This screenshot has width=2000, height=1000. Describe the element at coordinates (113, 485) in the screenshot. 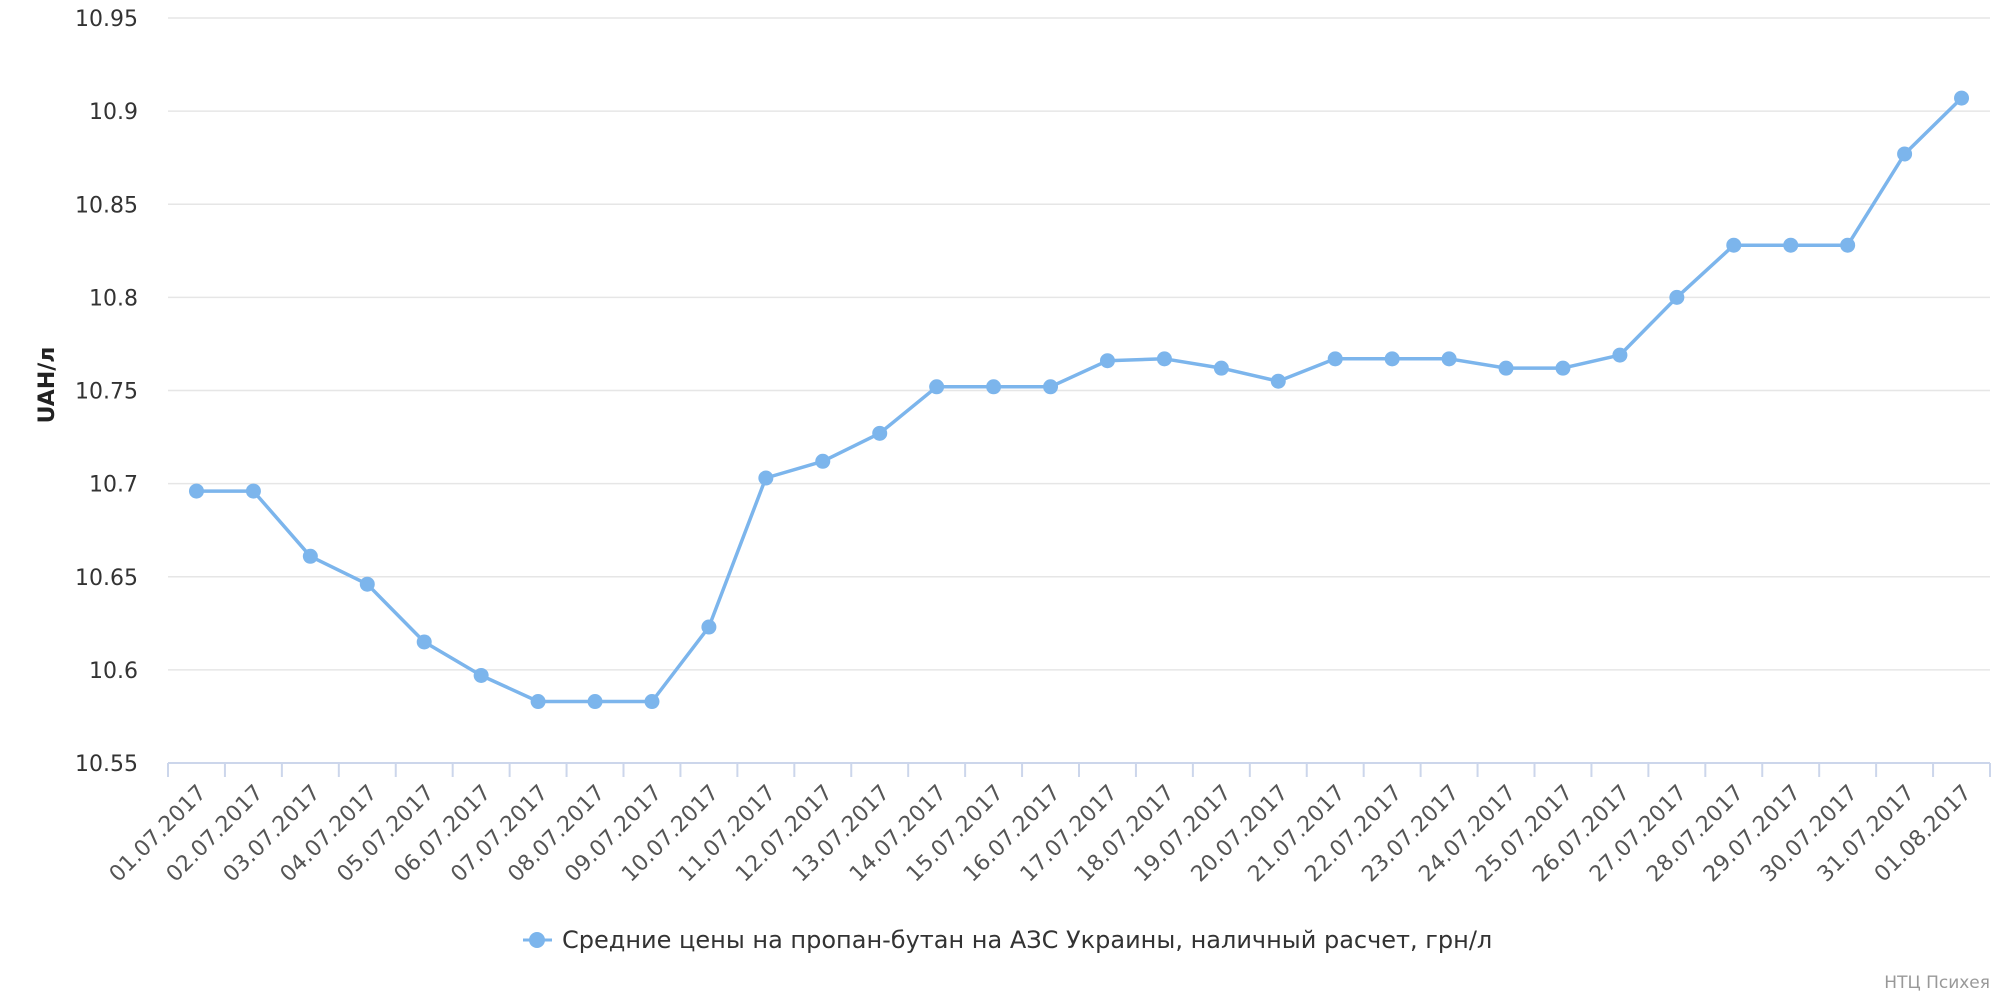

I see `y-tick-label: 10.7` at that location.